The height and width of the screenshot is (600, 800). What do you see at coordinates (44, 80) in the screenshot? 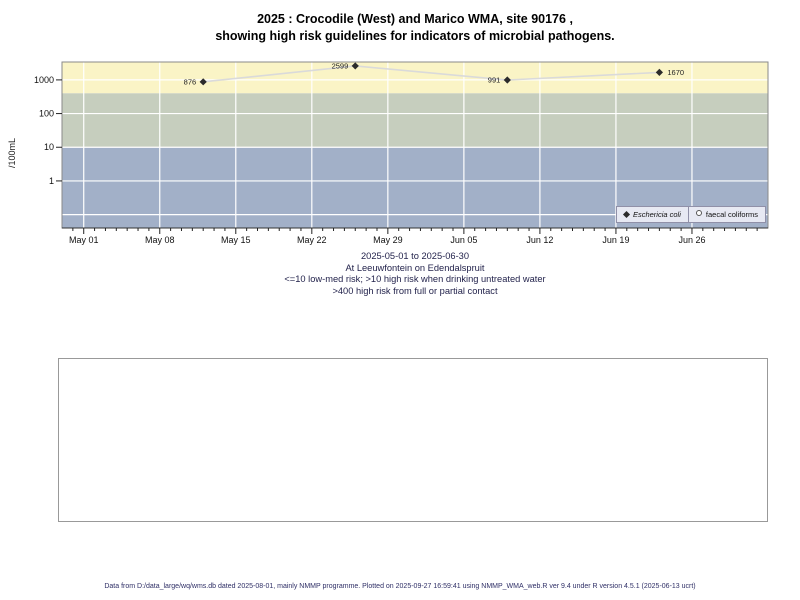
I see `y-tick-label: 1000` at bounding box center [44, 80].